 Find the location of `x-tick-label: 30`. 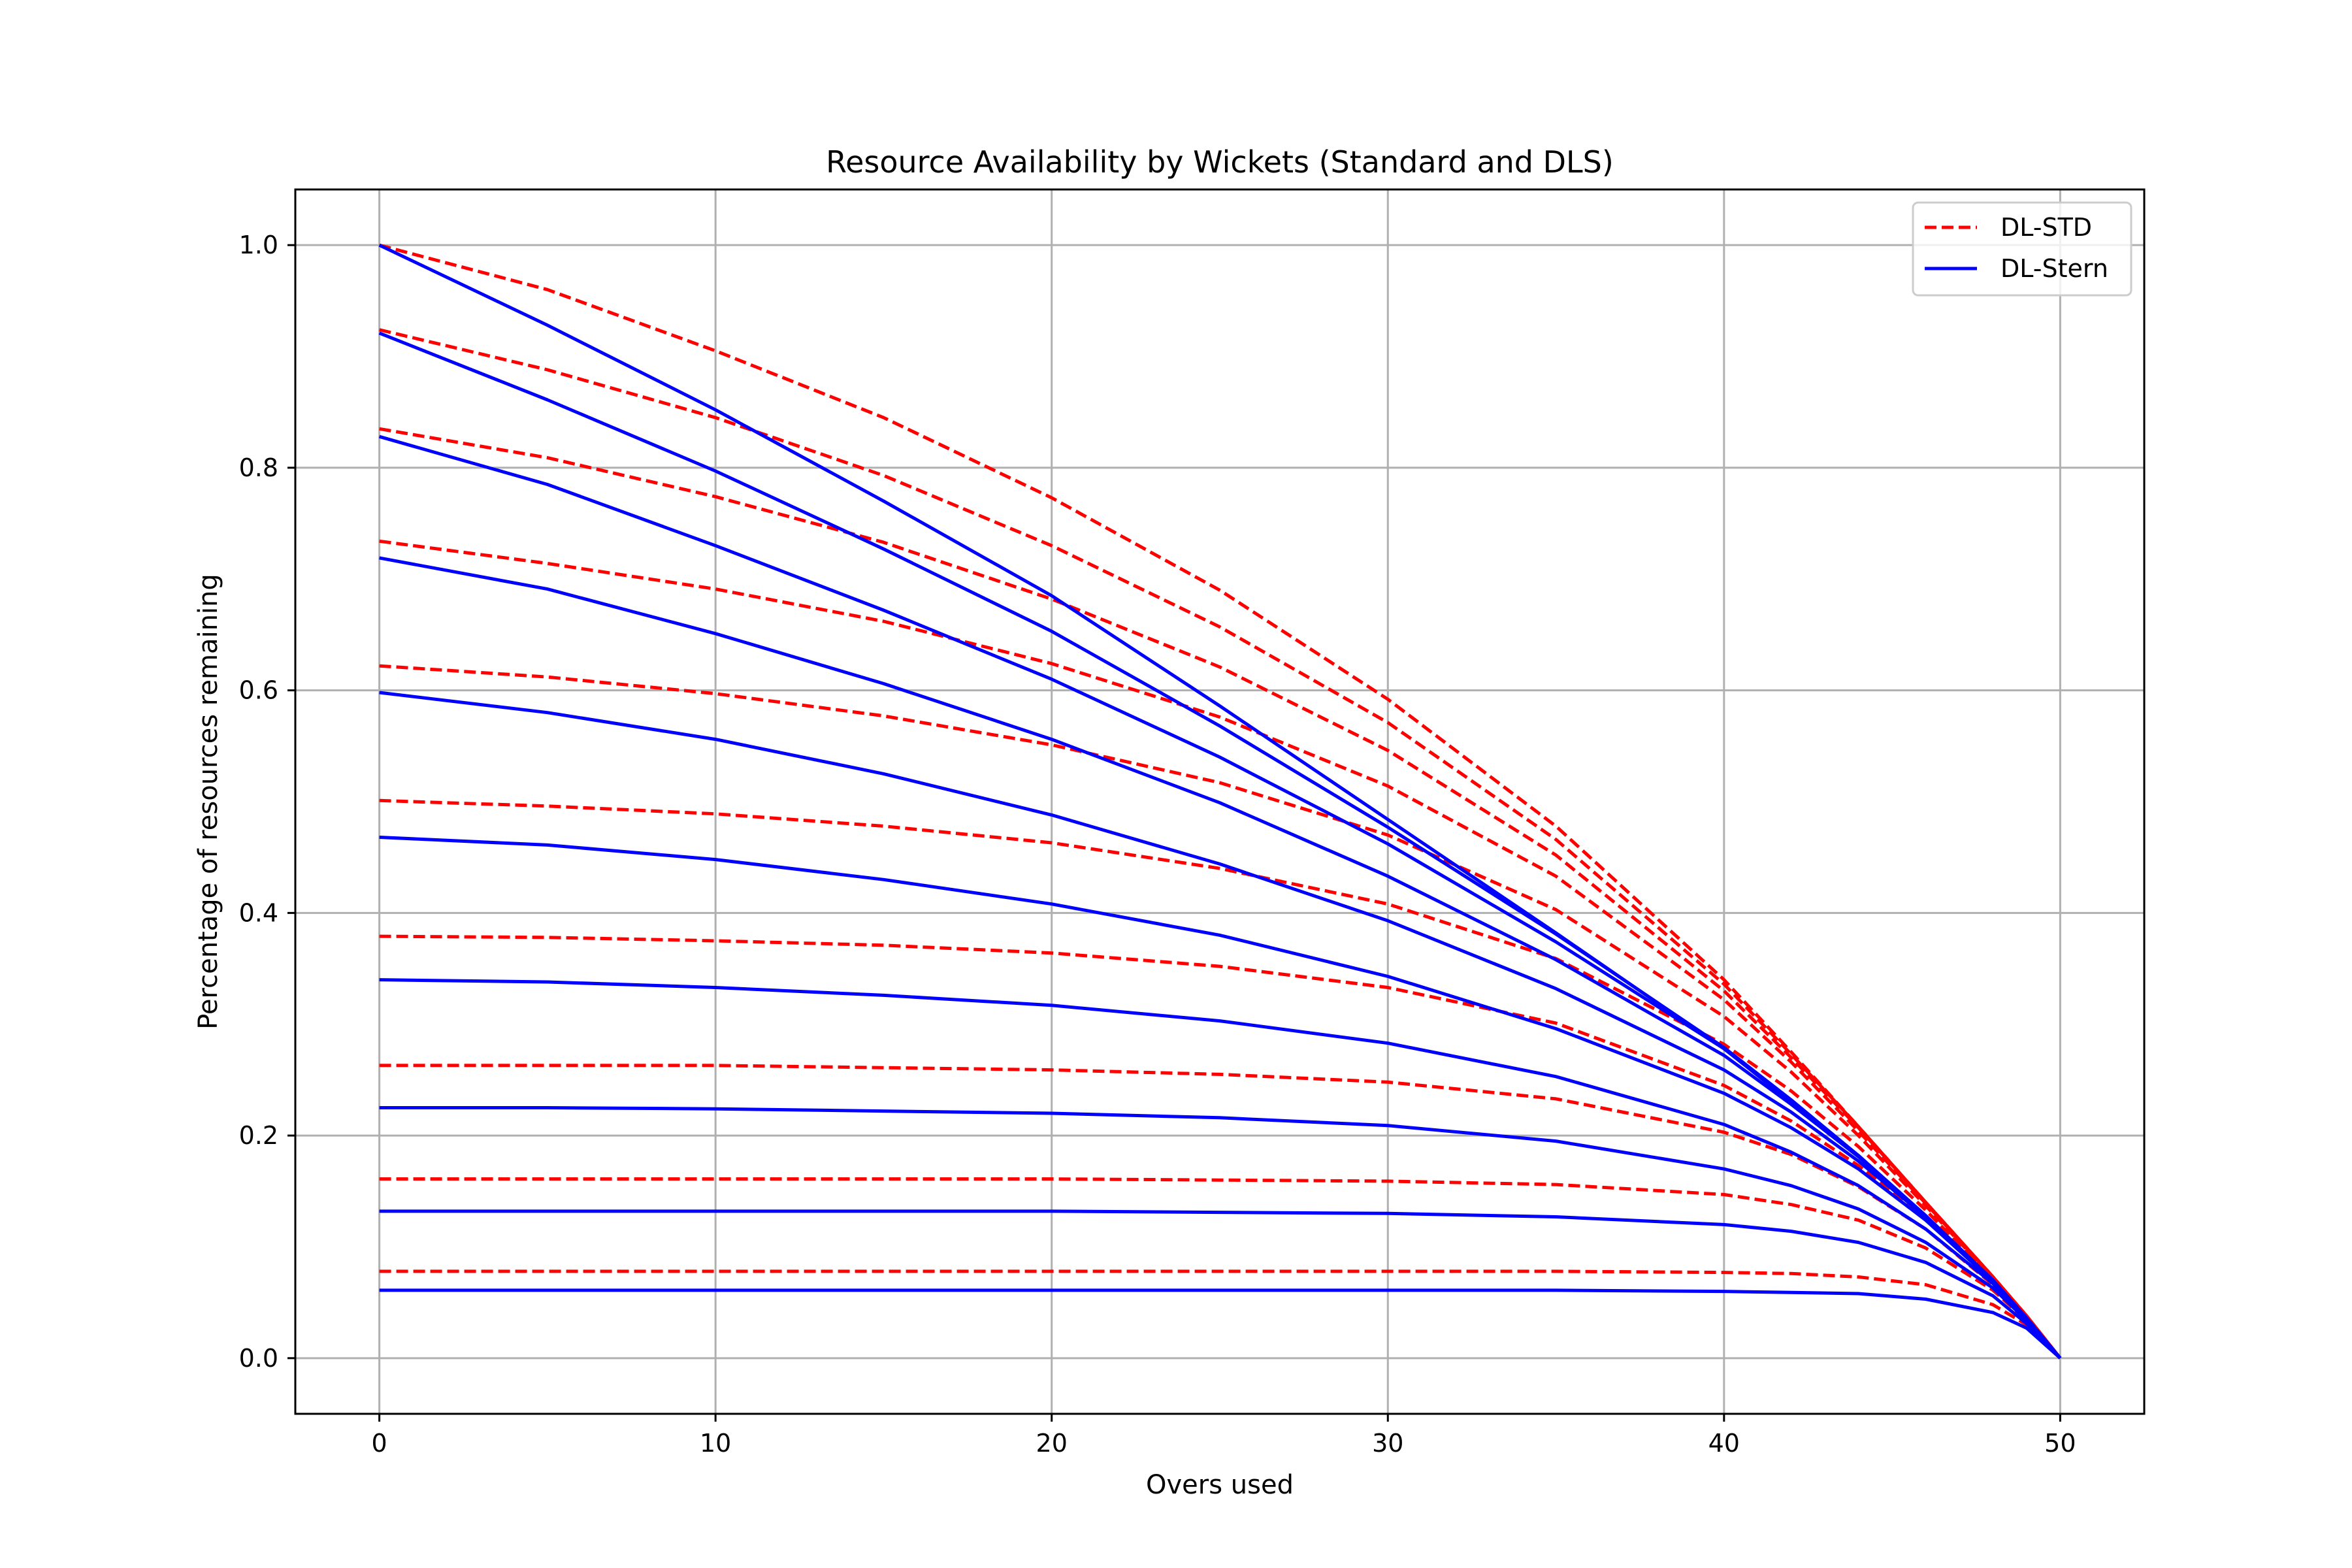

x-tick-label: 30 is located at coordinates (1387, 1443).